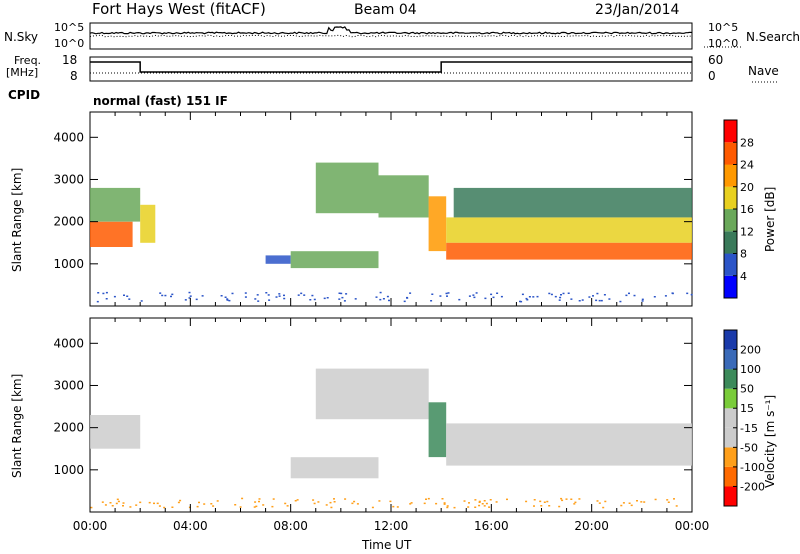 This screenshot has width=800, height=554. Describe the element at coordinates (391, 526) in the screenshot. I see `x-tick-label: 12:00` at that location.